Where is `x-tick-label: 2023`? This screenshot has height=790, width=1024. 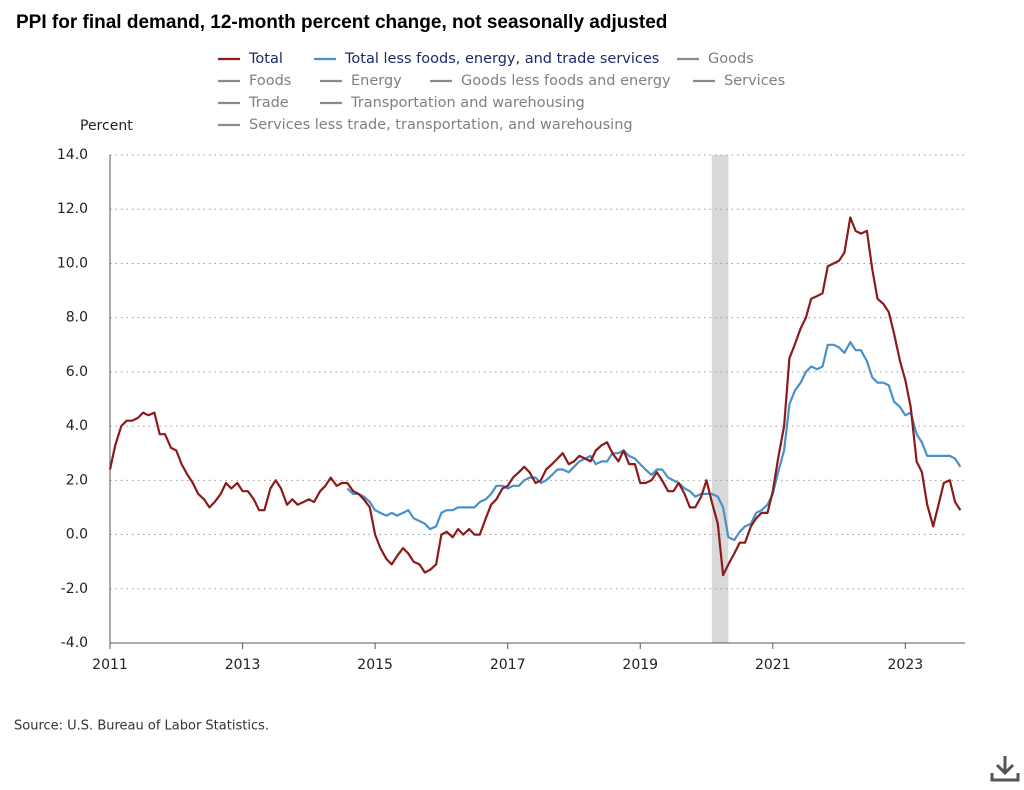
x-tick-label: 2023 is located at coordinates (906, 665).